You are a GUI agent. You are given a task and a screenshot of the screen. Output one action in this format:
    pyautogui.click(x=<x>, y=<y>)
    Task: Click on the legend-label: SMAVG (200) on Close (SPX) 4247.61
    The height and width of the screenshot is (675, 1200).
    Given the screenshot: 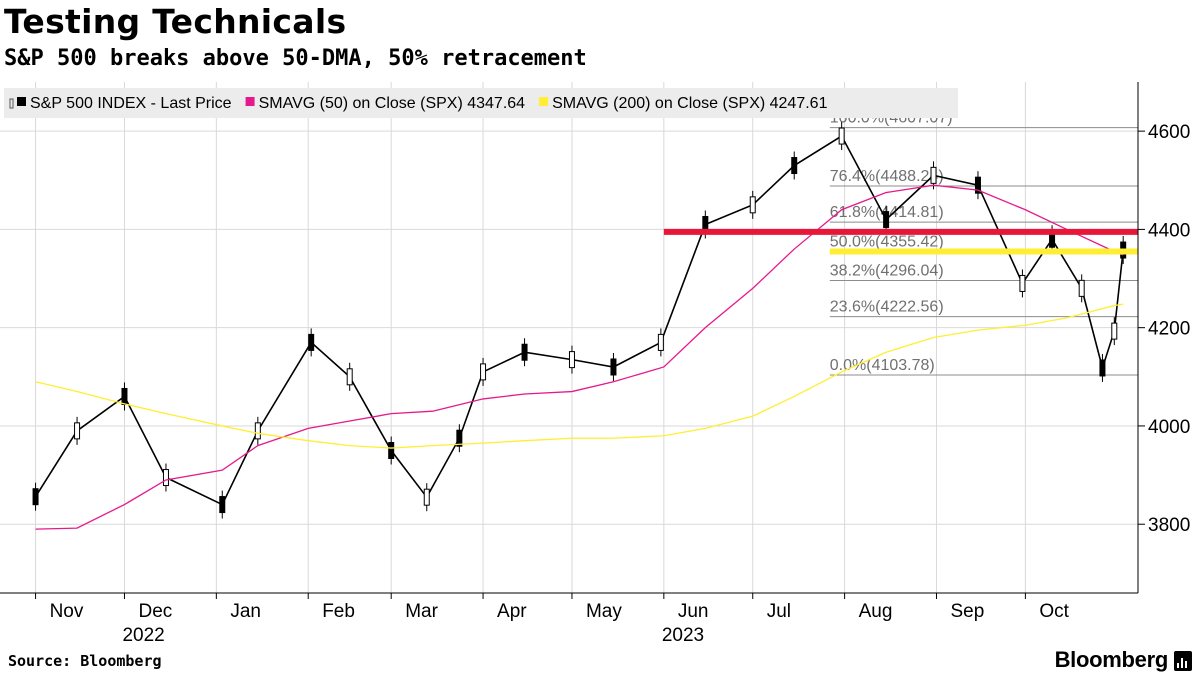 What is the action you would take?
    pyautogui.click(x=689, y=103)
    